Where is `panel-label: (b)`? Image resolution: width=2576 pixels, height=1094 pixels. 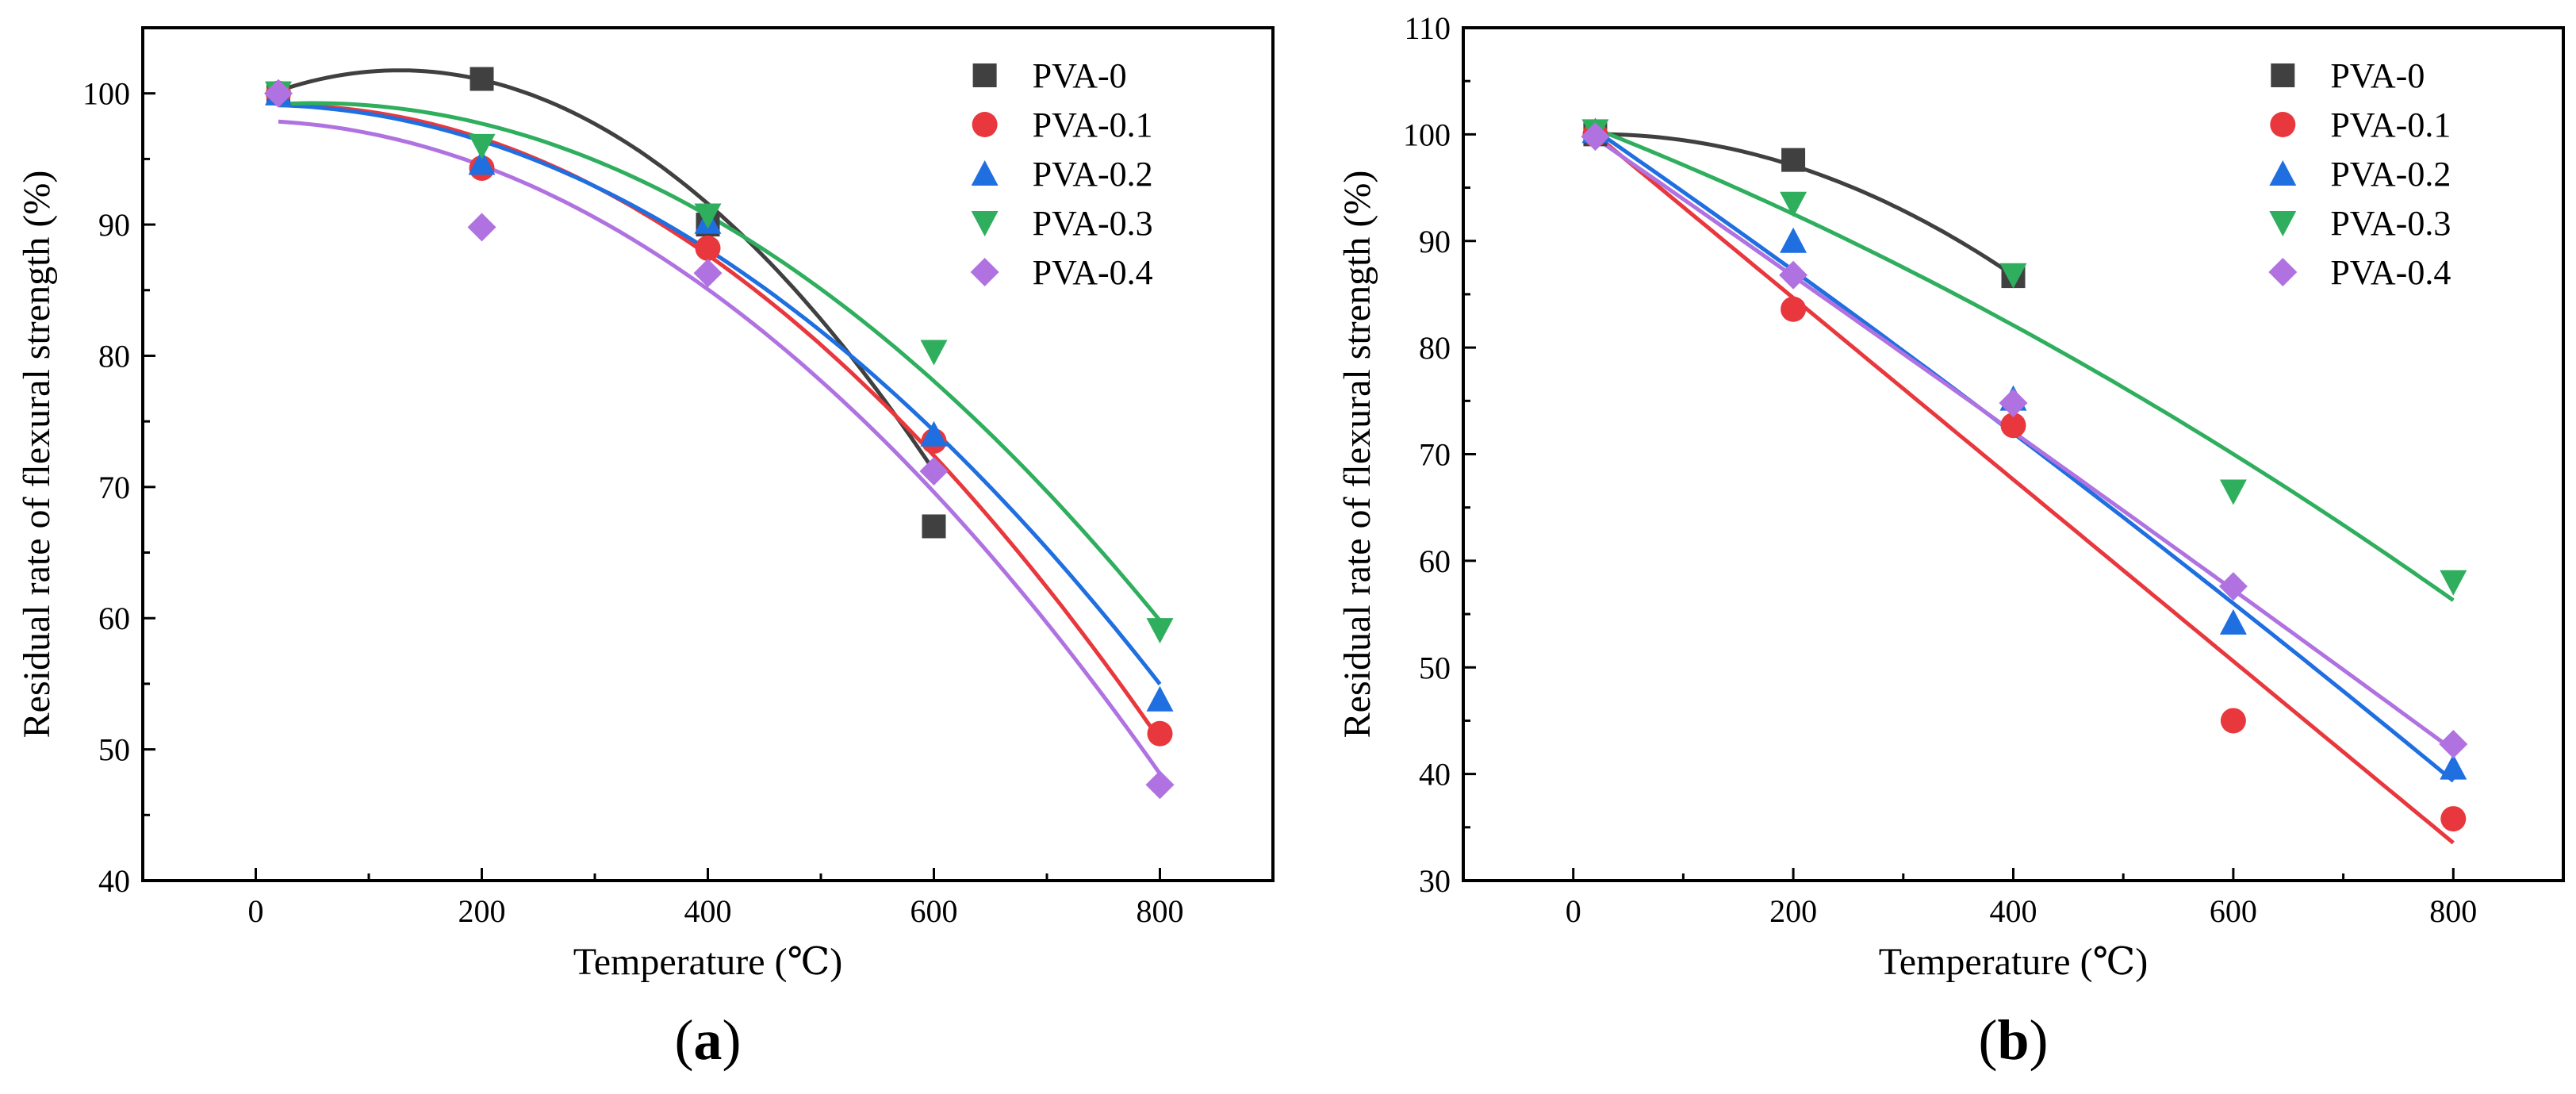
panel-label: (b) is located at coordinates (2013, 1040).